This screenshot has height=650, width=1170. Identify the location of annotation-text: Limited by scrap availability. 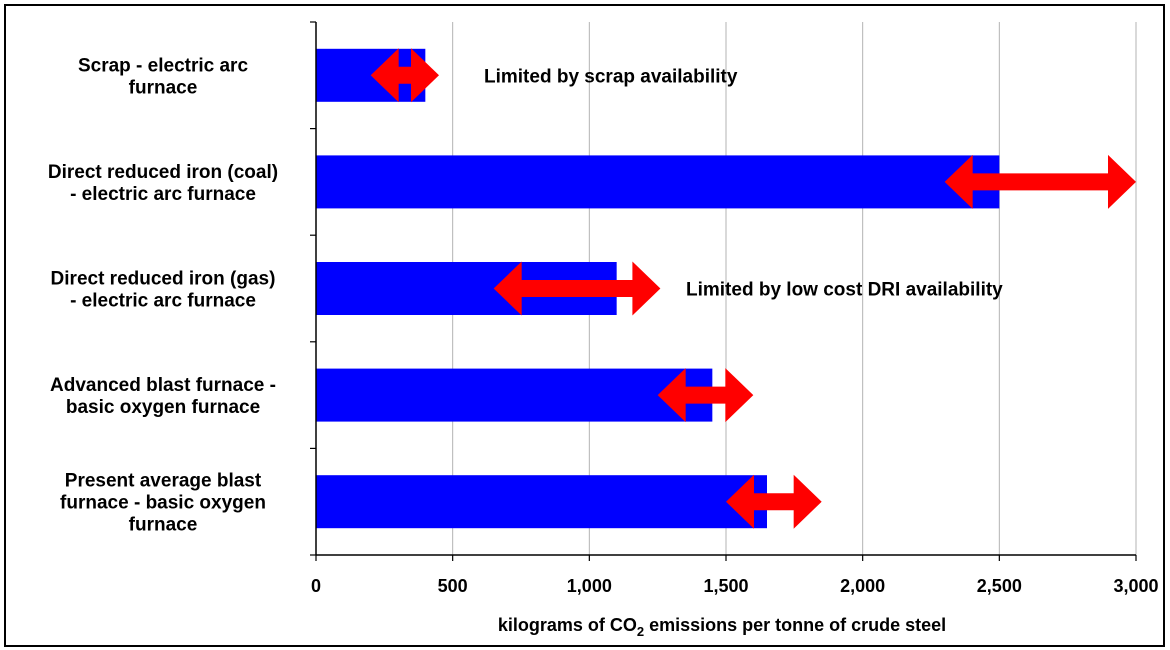
(611, 76).